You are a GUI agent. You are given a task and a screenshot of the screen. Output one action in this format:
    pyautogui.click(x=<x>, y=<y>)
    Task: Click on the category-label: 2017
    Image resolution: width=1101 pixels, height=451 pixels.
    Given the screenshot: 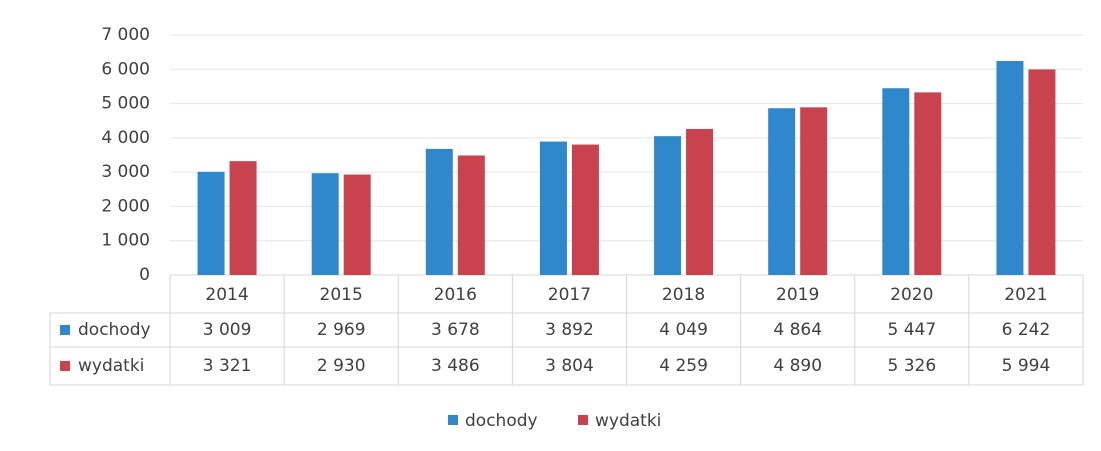 What is the action you would take?
    pyautogui.click(x=569, y=295)
    